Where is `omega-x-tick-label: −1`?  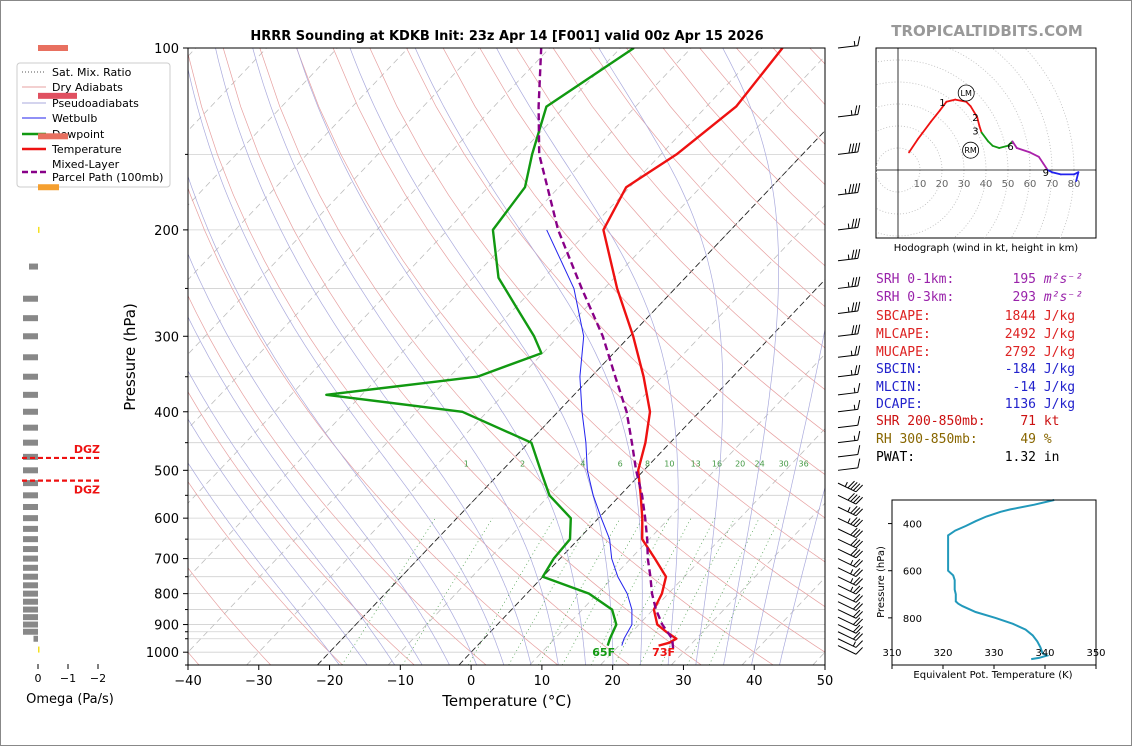
omega-x-tick-label: −1 is located at coordinates (68, 678).